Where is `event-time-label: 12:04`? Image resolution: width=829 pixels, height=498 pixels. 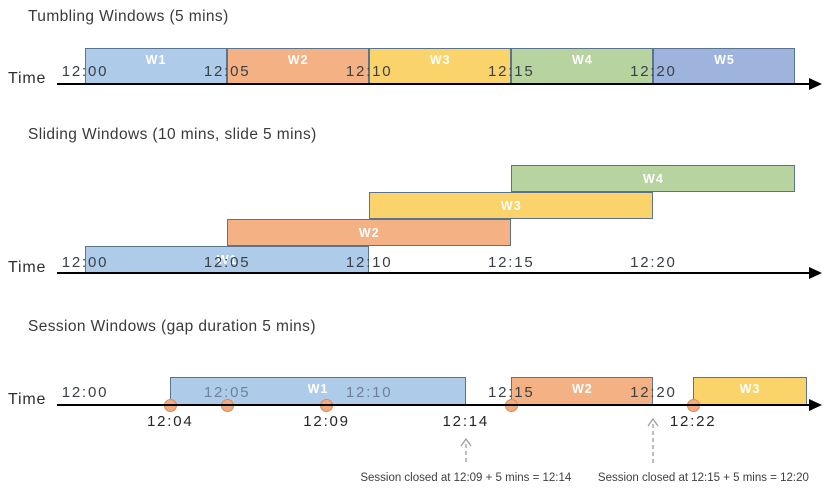
event-time-label: 12:04 is located at coordinates (170, 421).